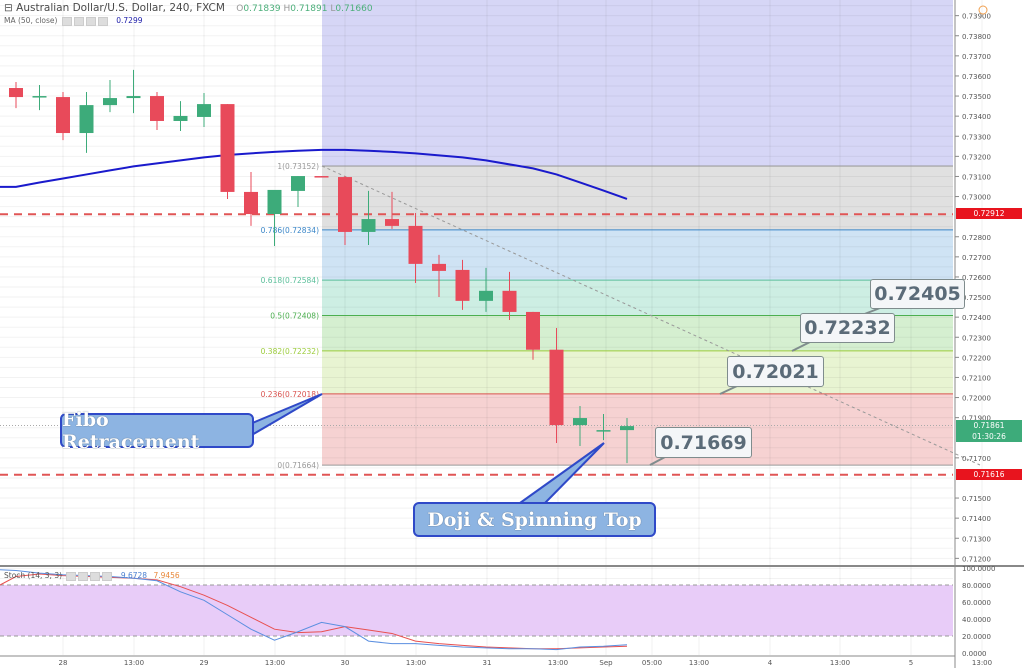  I want to click on time-tick-label: 05:00, so click(652, 663).